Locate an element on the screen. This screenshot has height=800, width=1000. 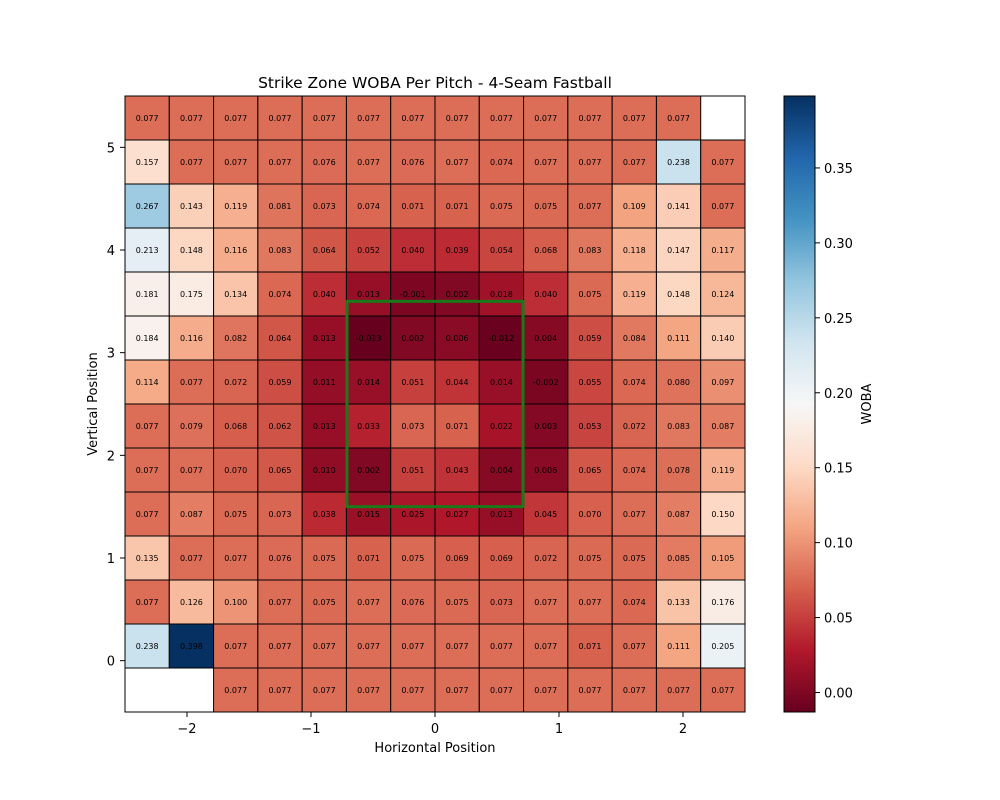
y-tick-label: 0 is located at coordinates (111, 662).